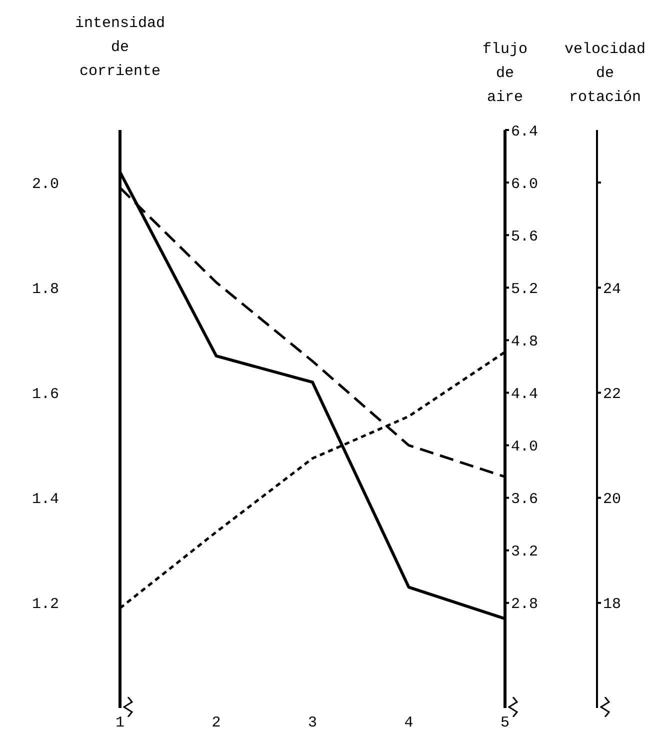 The image size is (671, 750). What do you see at coordinates (45, 605) in the screenshot?
I see `y-tick-label: 1.2` at bounding box center [45, 605].